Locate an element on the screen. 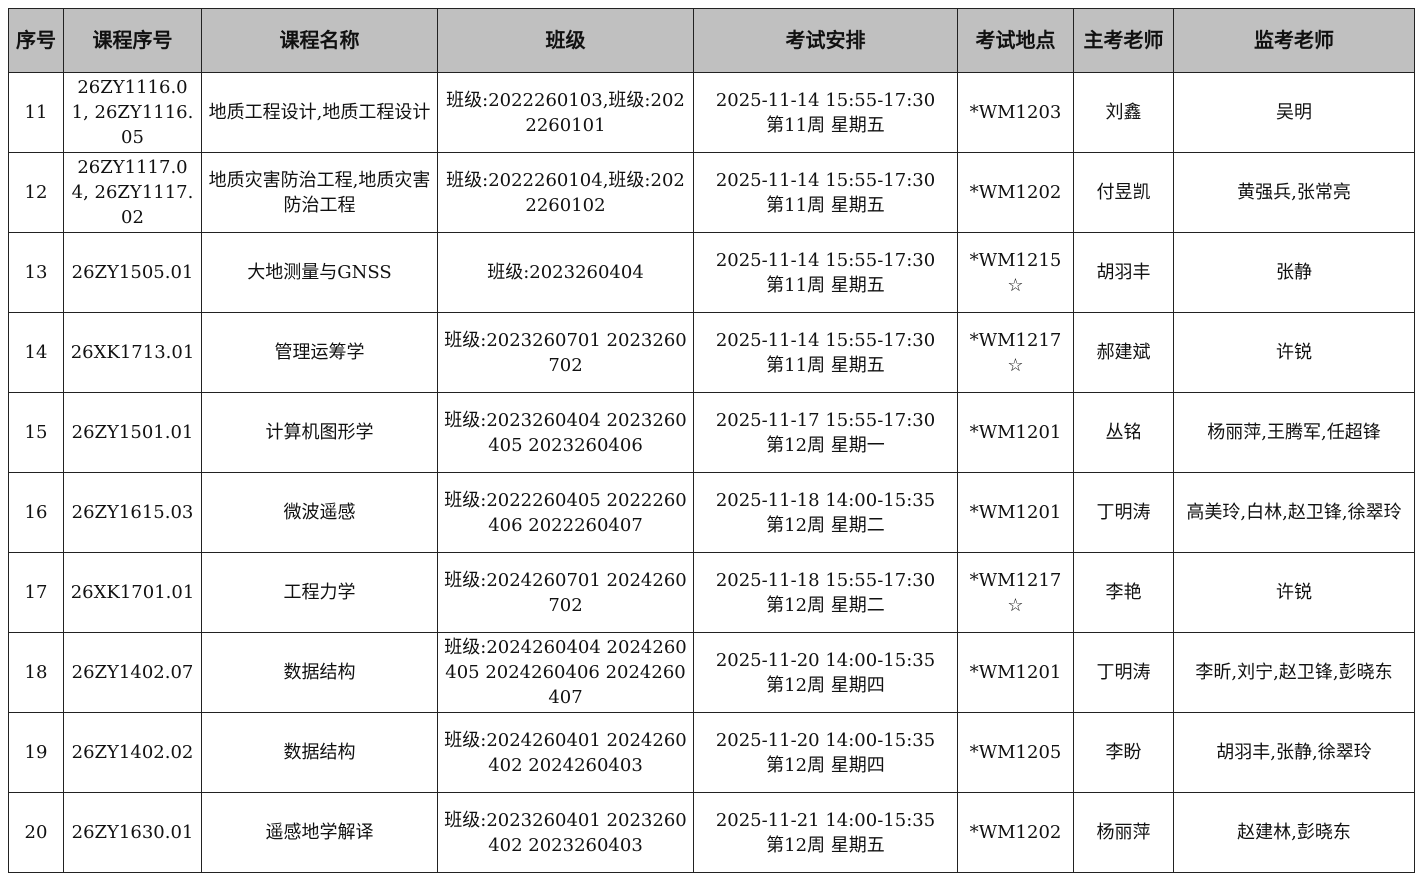 The image size is (1423, 892). header-invigilators: 监考老师 is located at coordinates (1294, 40).